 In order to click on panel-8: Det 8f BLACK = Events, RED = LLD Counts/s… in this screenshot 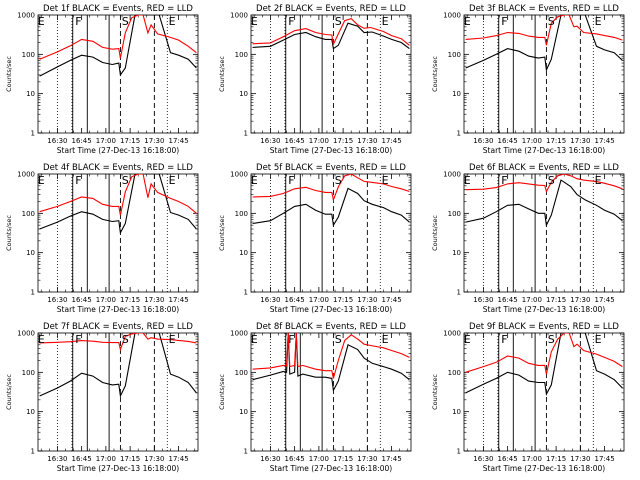, I will do `click(315, 397)`.